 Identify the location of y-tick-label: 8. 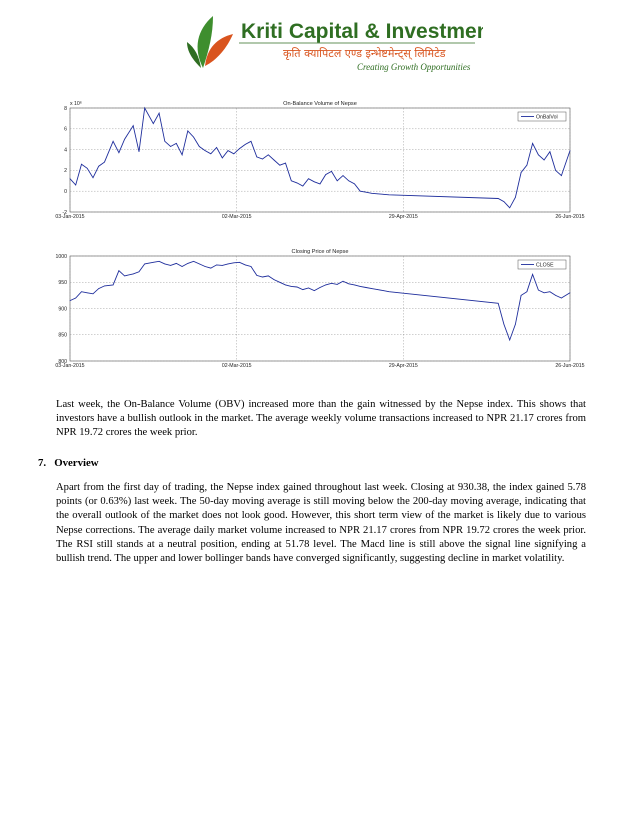
(65, 109).